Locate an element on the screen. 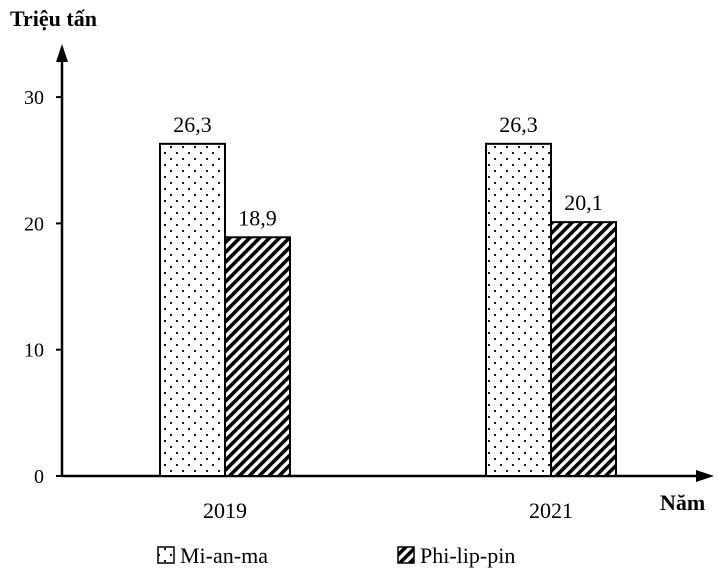 The image size is (718, 580). y-tick-label: 20 is located at coordinates (34, 224).